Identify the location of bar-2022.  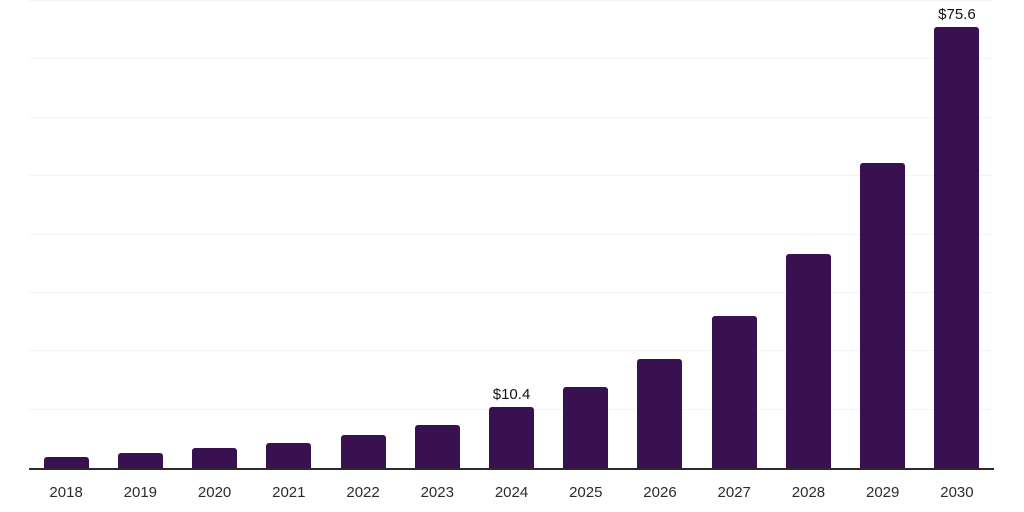
(363, 451).